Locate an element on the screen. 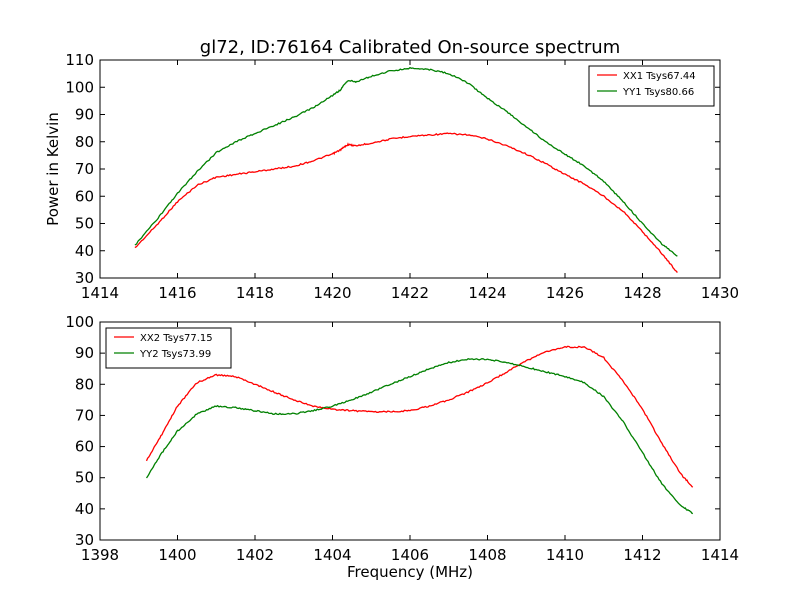 The width and height of the screenshot is (800, 600). legend-label: XX1 Tsys67.44 is located at coordinates (659, 76).